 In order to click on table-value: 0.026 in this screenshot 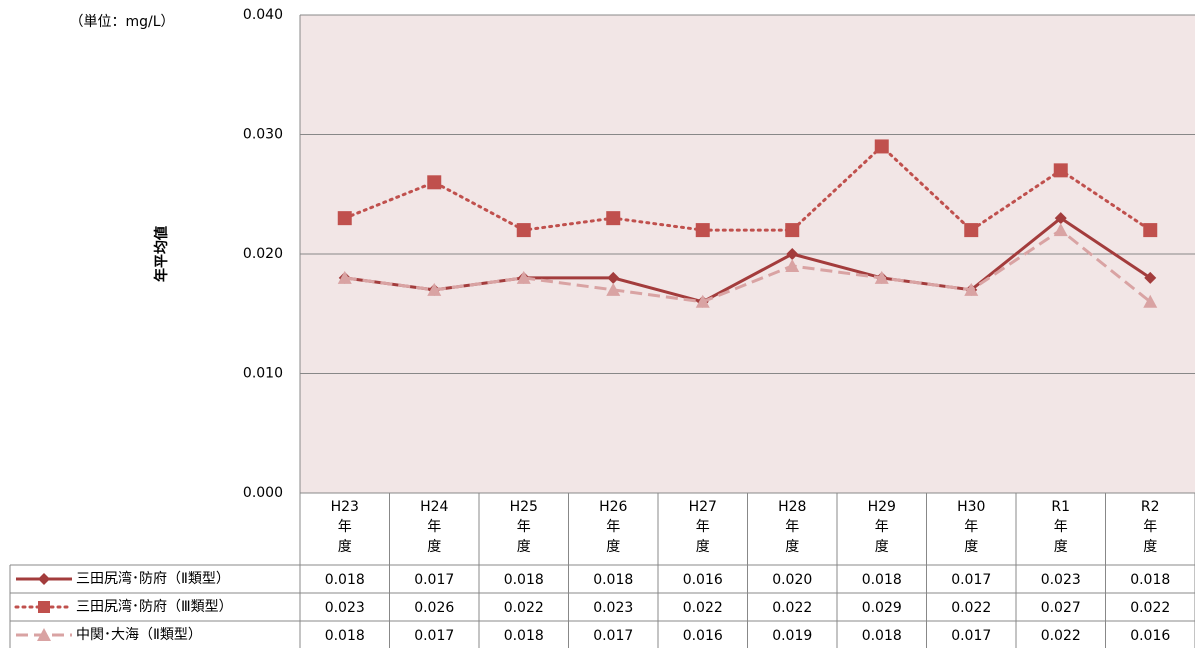, I will do `click(434, 608)`.